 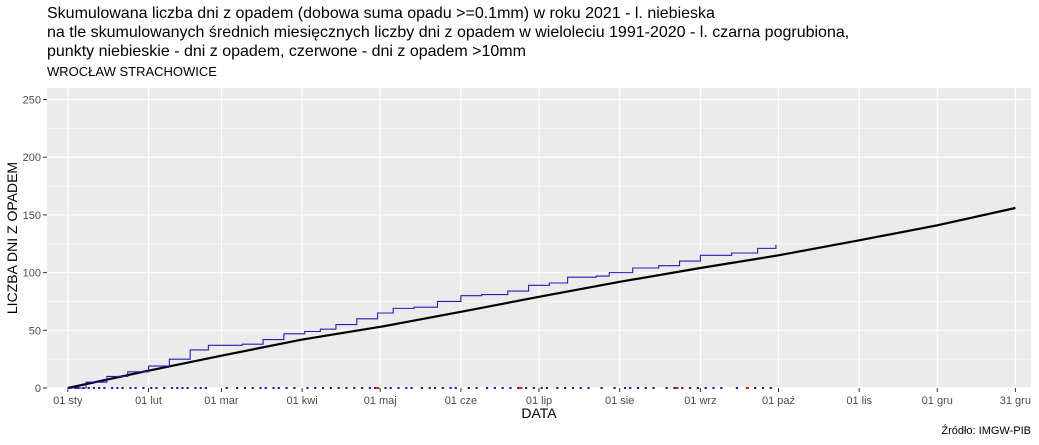 What do you see at coordinates (68, 401) in the screenshot?
I see `x-tick-label: 01 sty` at bounding box center [68, 401].